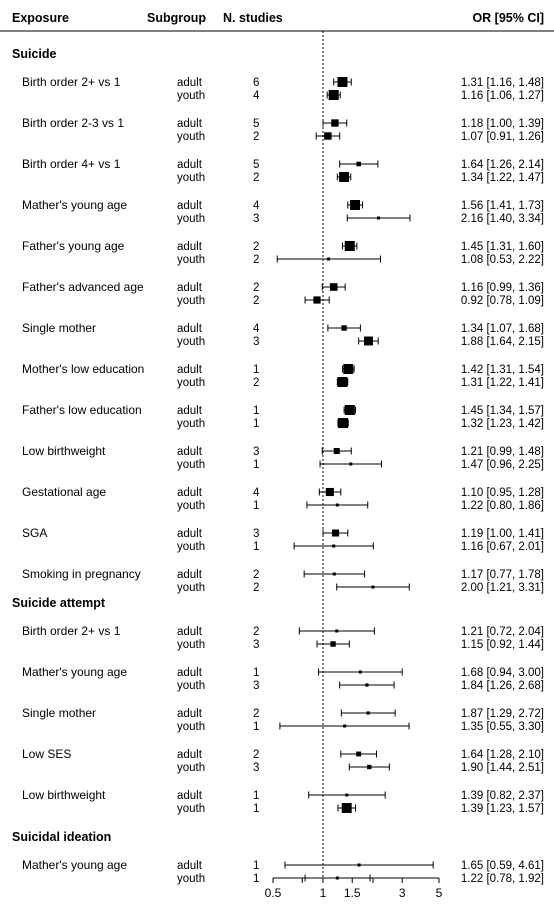  What do you see at coordinates (502, 645) in the screenshot?
I see `or-ci-value: 1.15 [0.92, 1.44]` at bounding box center [502, 645].